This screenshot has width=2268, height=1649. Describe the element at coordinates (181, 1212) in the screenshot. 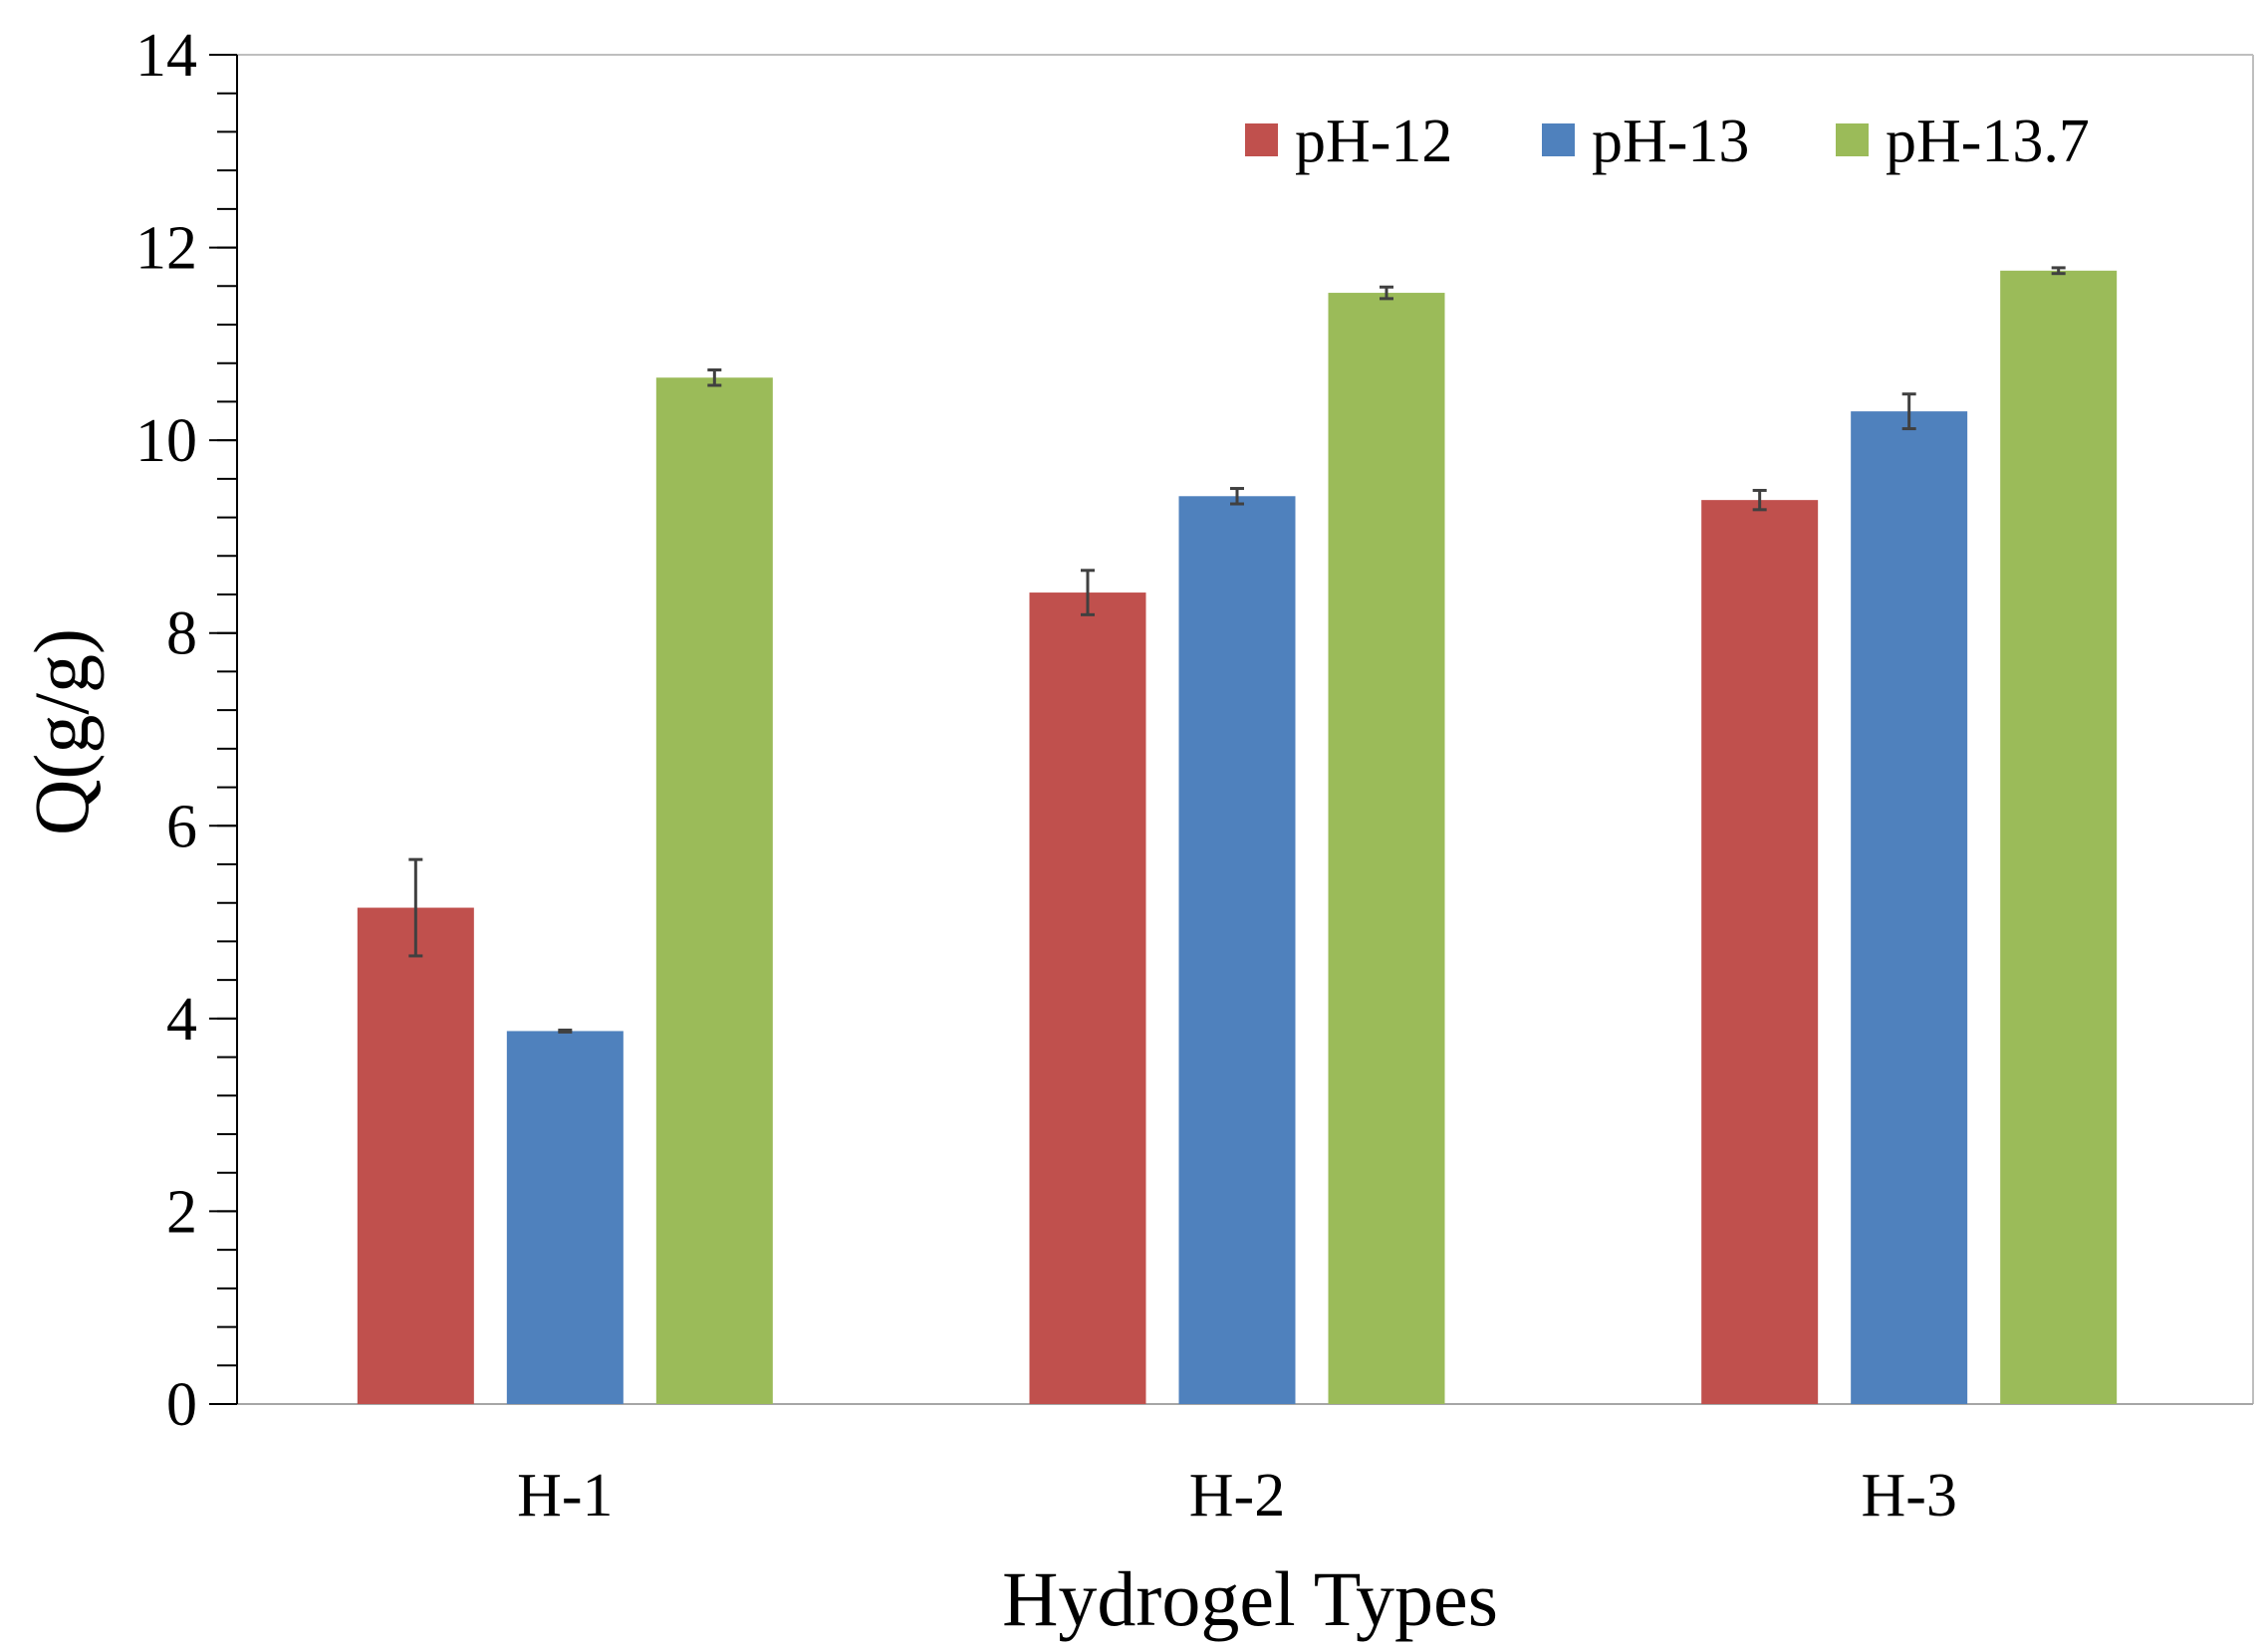

I see `y-tick-label: 2` at that location.